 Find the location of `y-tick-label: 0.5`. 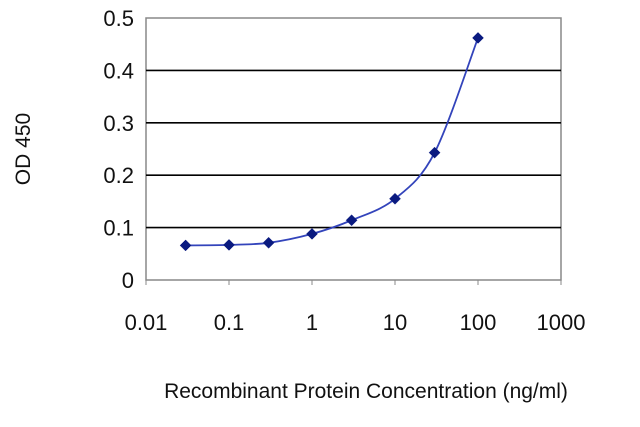

y-tick-label: 0.5 is located at coordinates (118, 18).